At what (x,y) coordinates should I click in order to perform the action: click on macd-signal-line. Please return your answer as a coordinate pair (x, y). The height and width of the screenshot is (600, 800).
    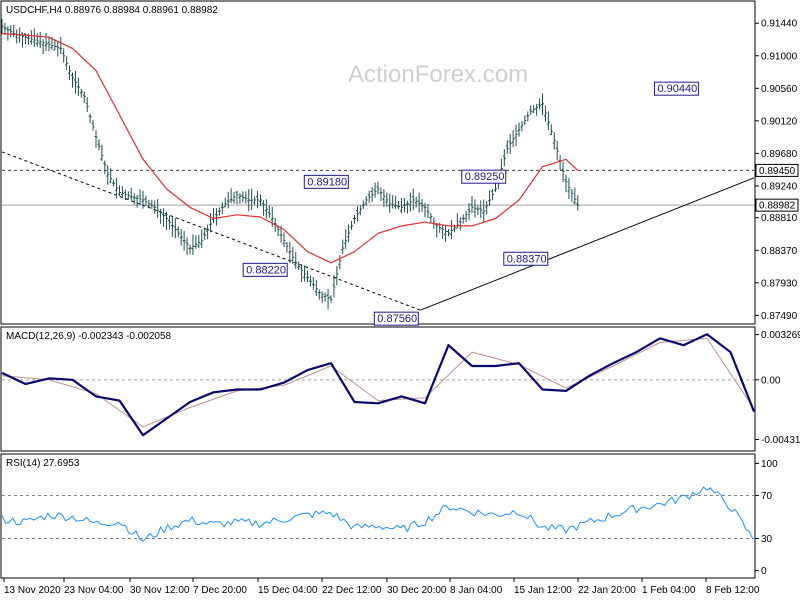
    Looking at the image, I should click on (378, 382).